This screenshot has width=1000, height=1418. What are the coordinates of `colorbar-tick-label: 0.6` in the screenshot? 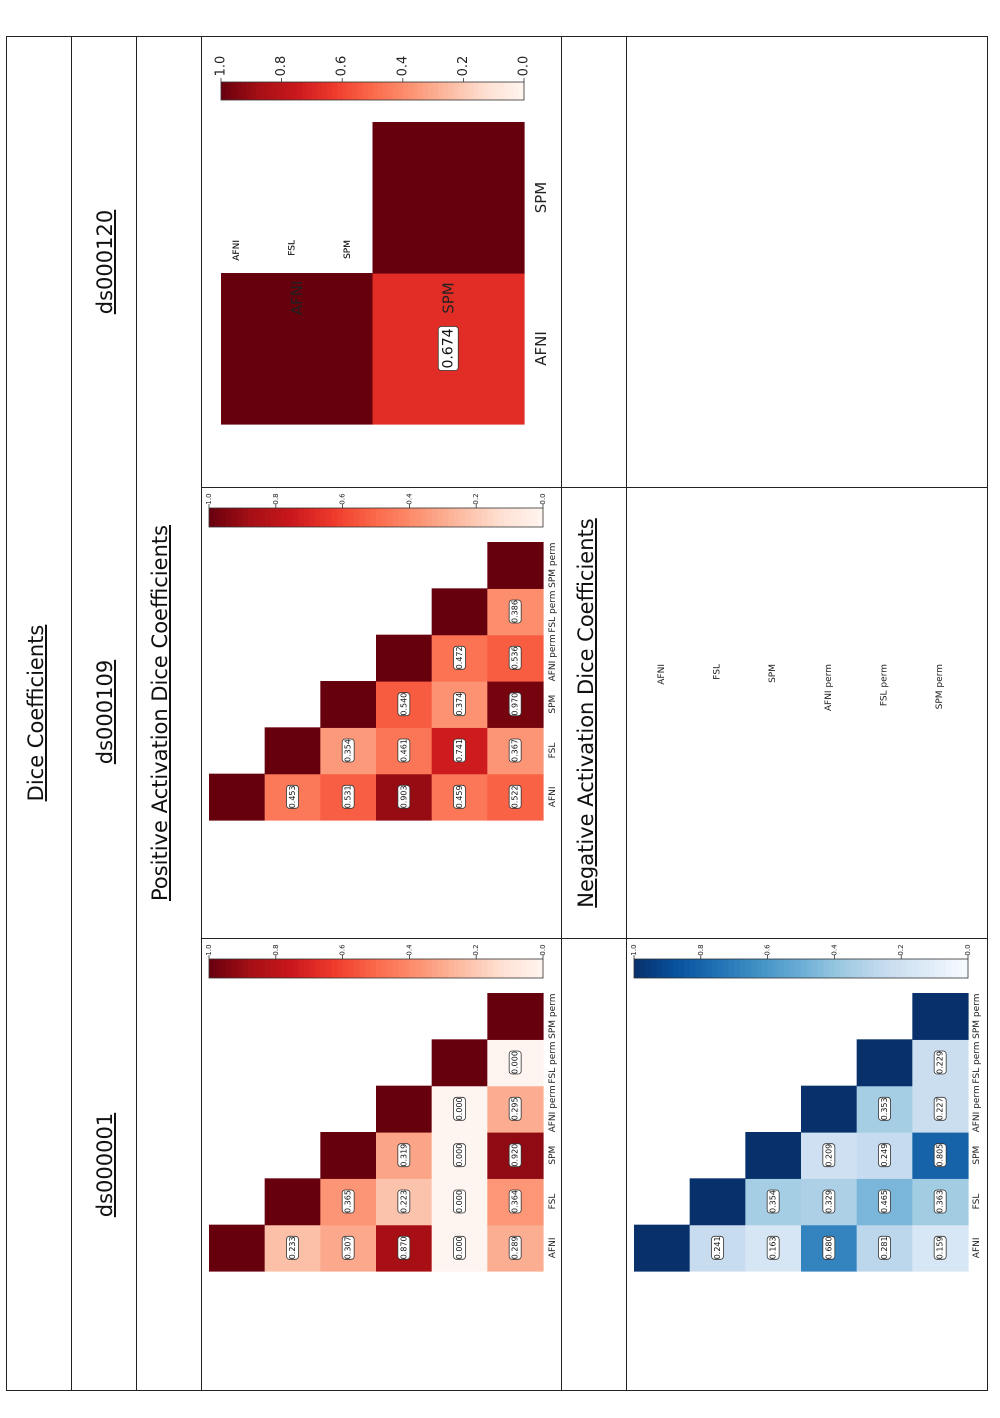 It's located at (768, 950).